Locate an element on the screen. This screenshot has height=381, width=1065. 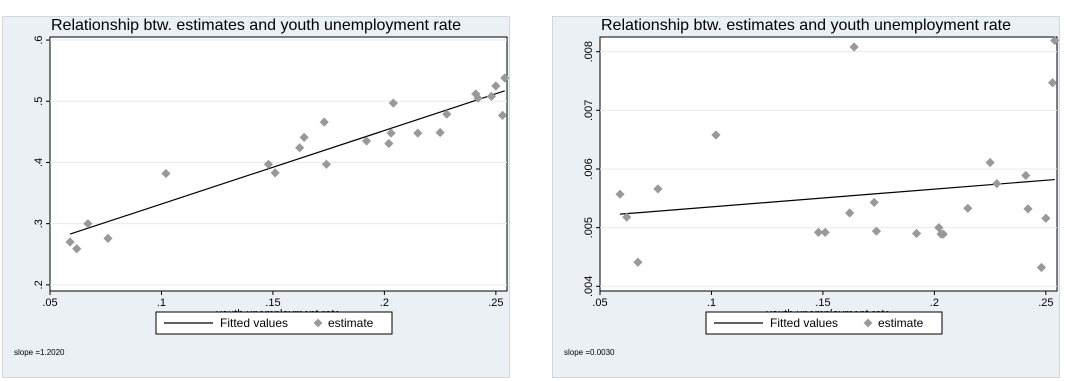
slope-note: slope =1.2020 is located at coordinates (39, 352).